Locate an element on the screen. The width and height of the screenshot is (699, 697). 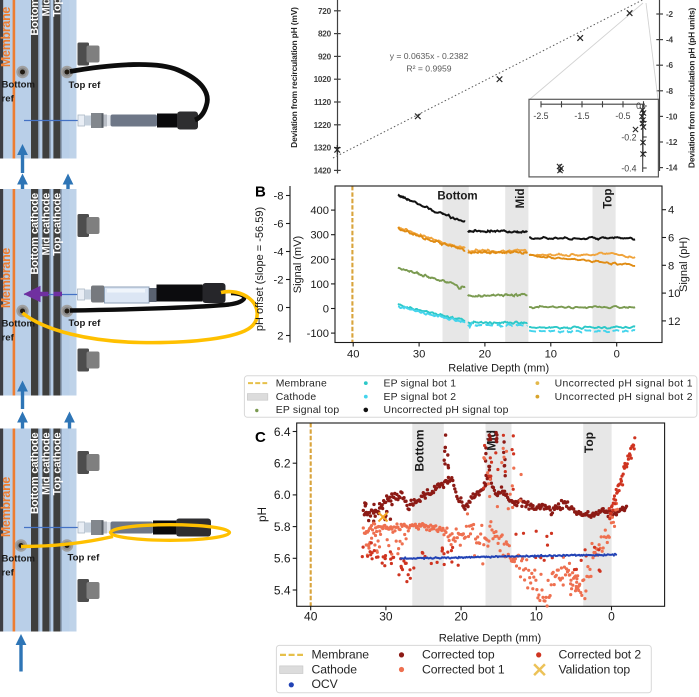
svg-text: 1120 is located at coordinates (323, 102).